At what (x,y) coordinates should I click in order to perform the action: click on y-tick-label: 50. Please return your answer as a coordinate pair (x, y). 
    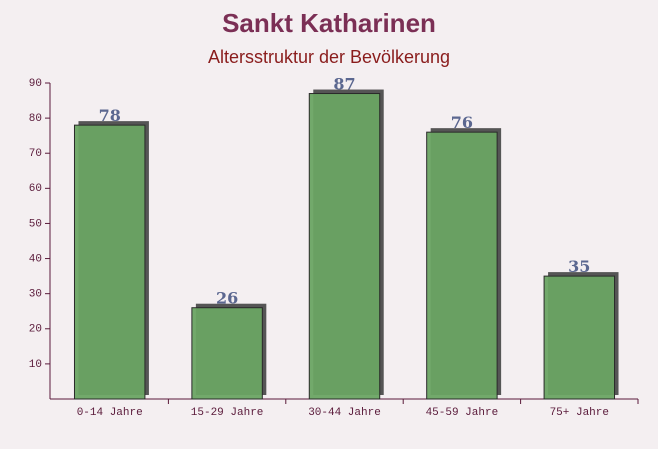
    Looking at the image, I should click on (35, 224).